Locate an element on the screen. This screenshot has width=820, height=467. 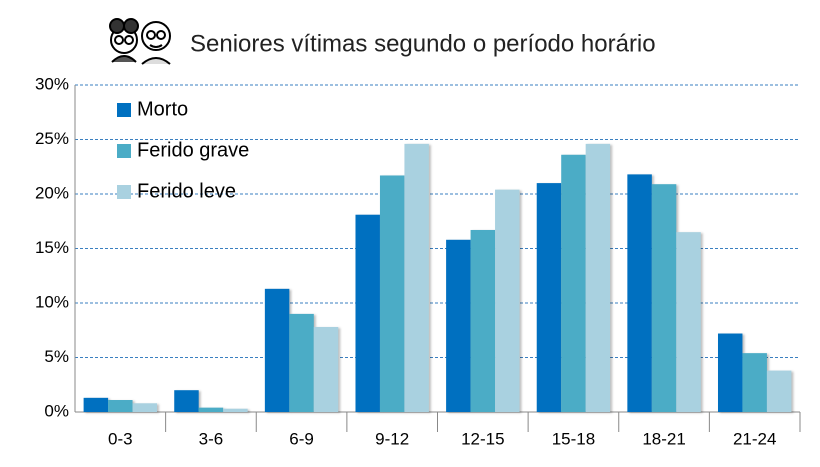
legend-text: Ferido leve is located at coordinates (186, 191).